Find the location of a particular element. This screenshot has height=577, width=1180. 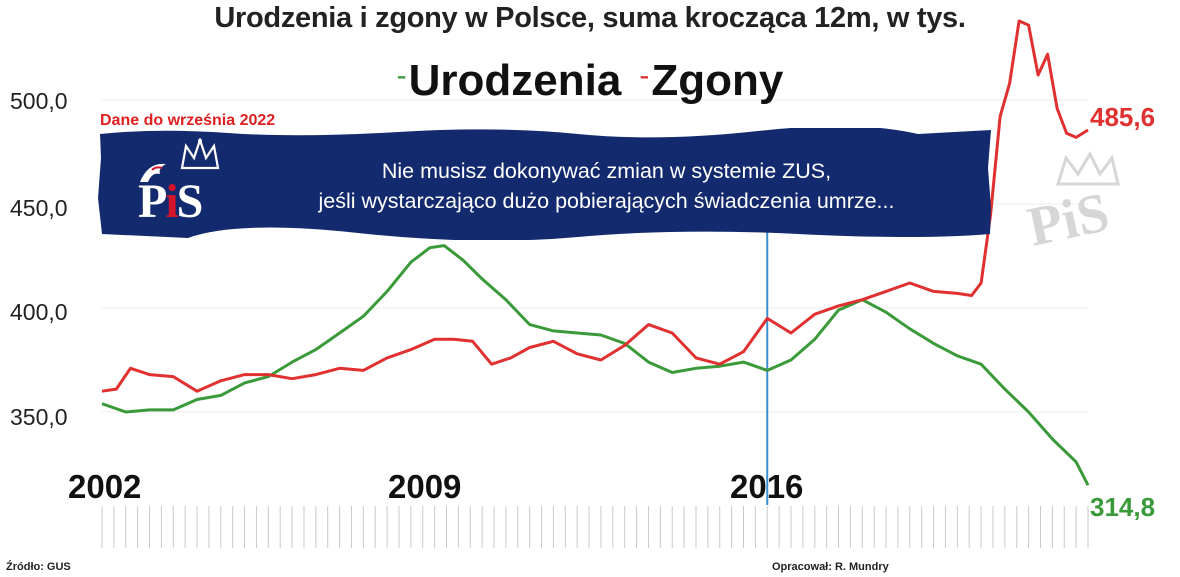

watermark-crown-icon is located at coordinates (1087, 168).